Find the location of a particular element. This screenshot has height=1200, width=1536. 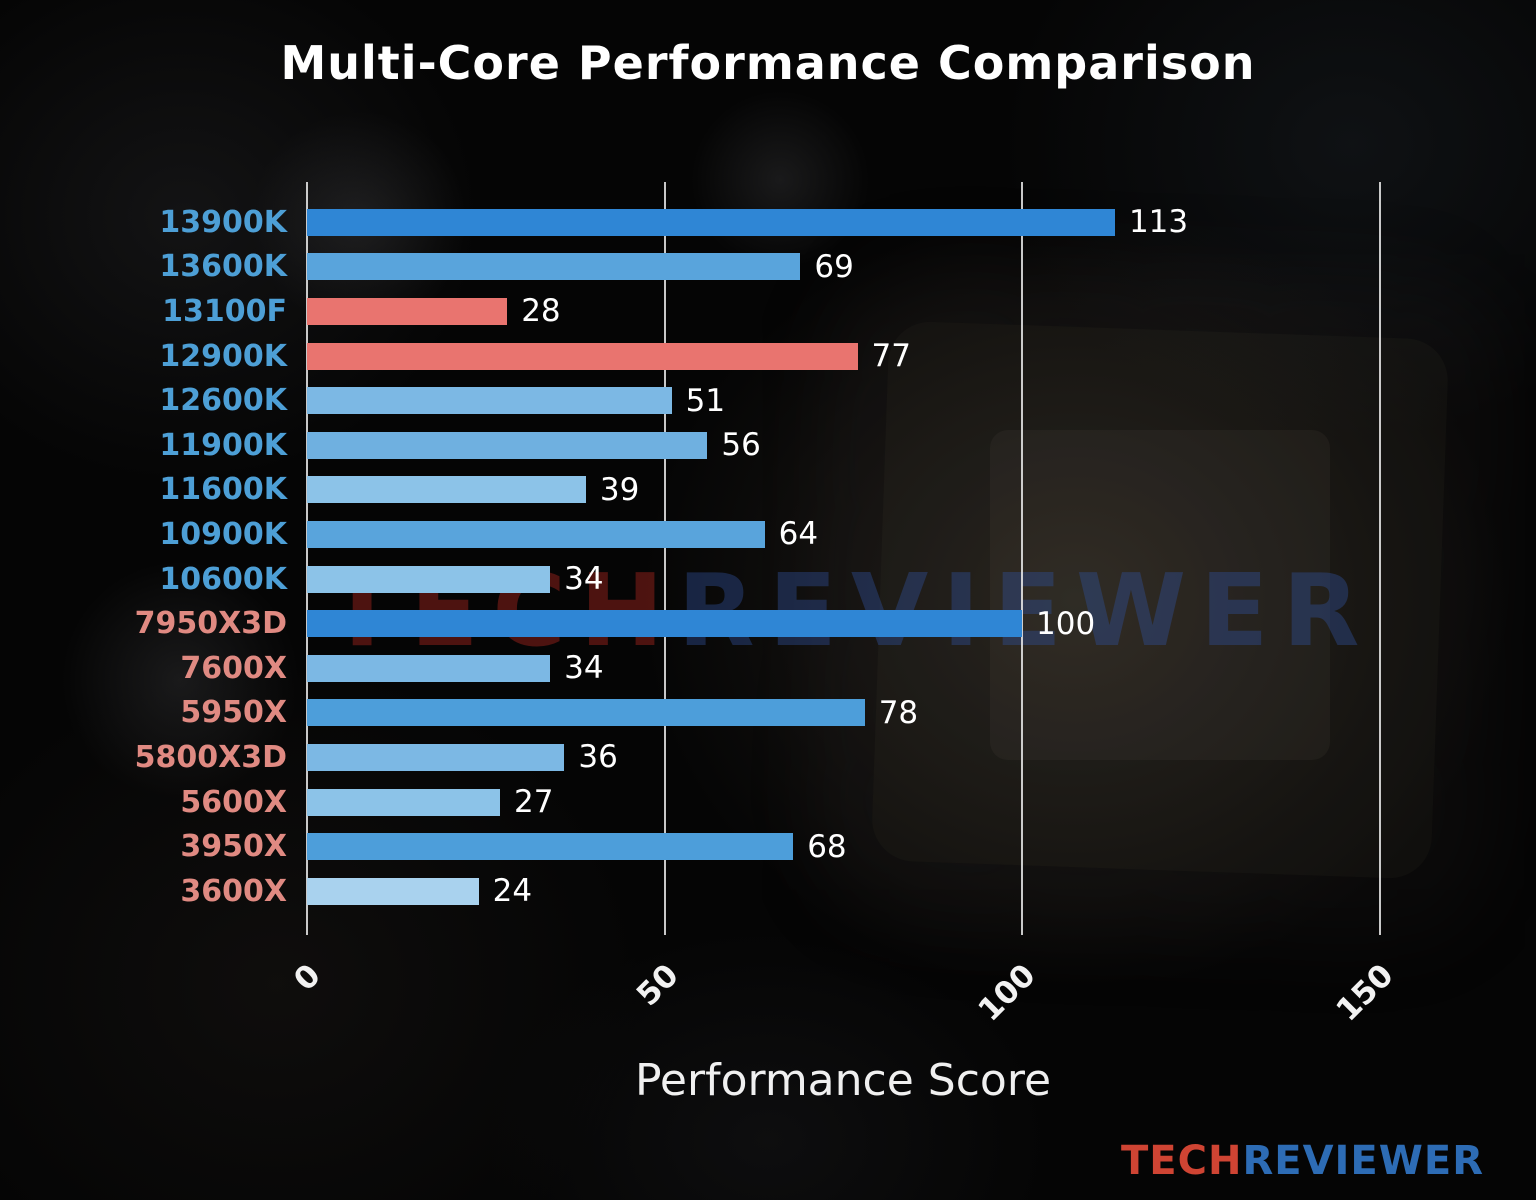

value-label: 24 is located at coordinates (512, 891).